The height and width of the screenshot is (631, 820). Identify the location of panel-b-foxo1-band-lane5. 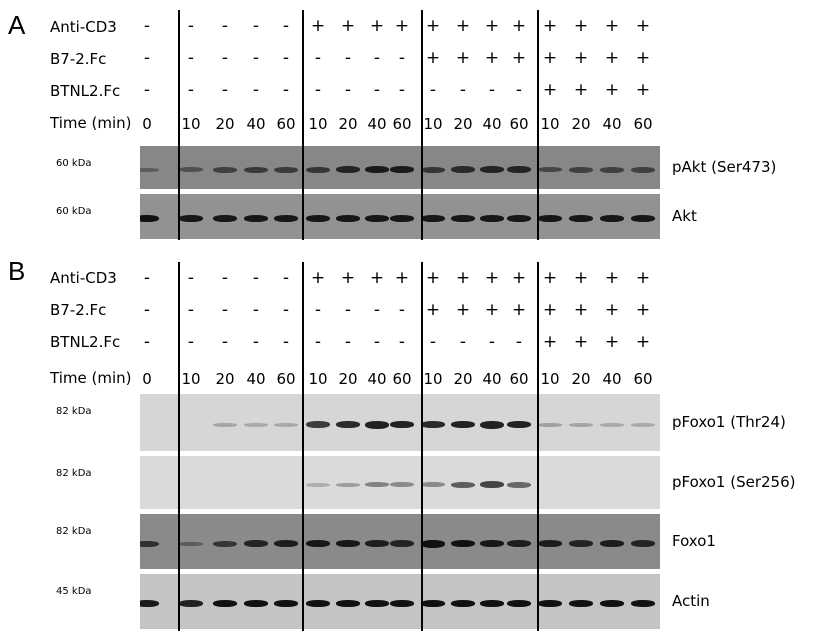
(318, 543).